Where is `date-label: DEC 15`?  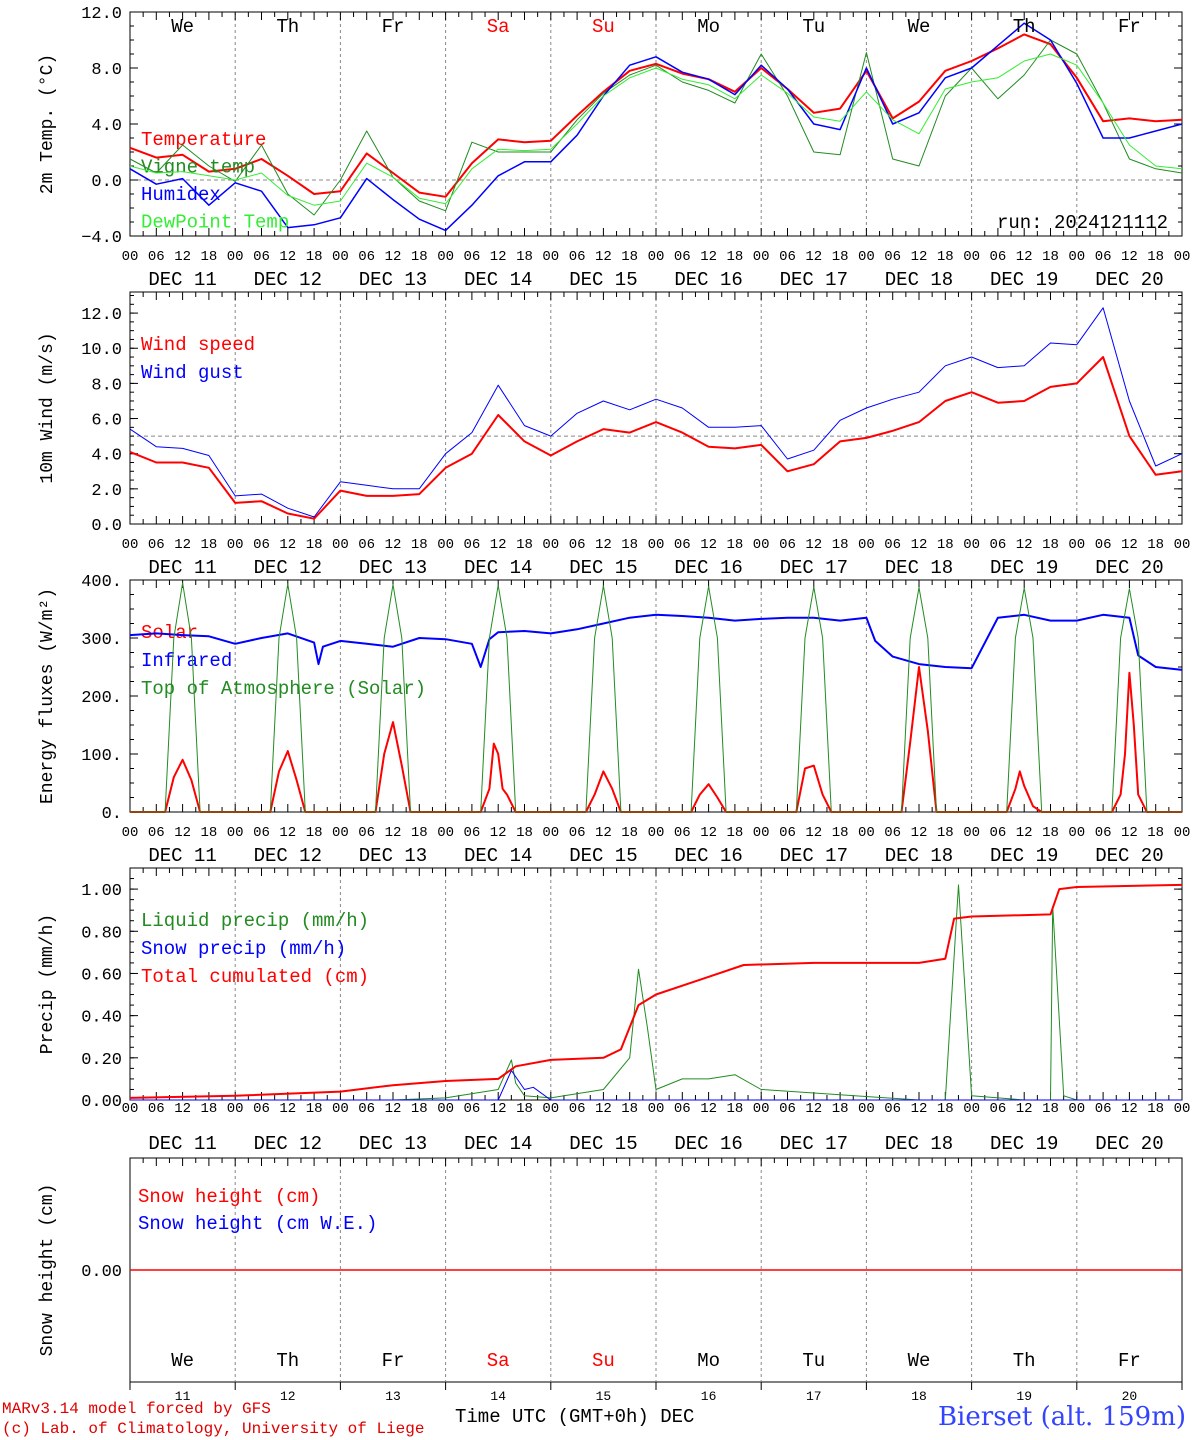
date-label: DEC 15 is located at coordinates (603, 1144).